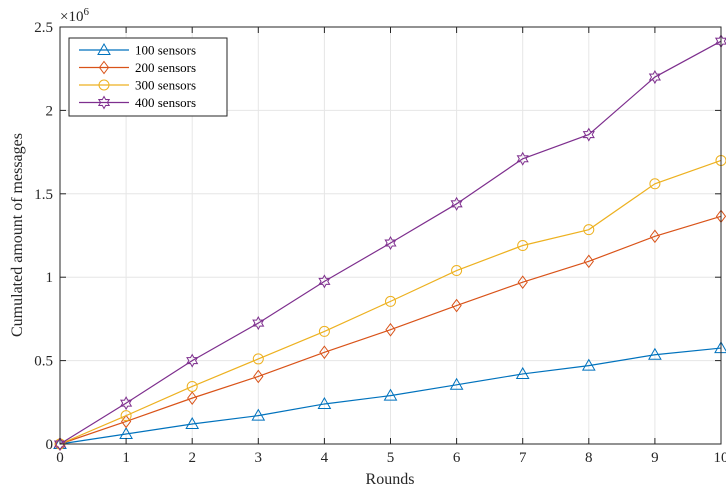 This screenshot has width=726, height=491. What do you see at coordinates (655, 458) in the screenshot?
I see `x-tick-label: 9` at bounding box center [655, 458].